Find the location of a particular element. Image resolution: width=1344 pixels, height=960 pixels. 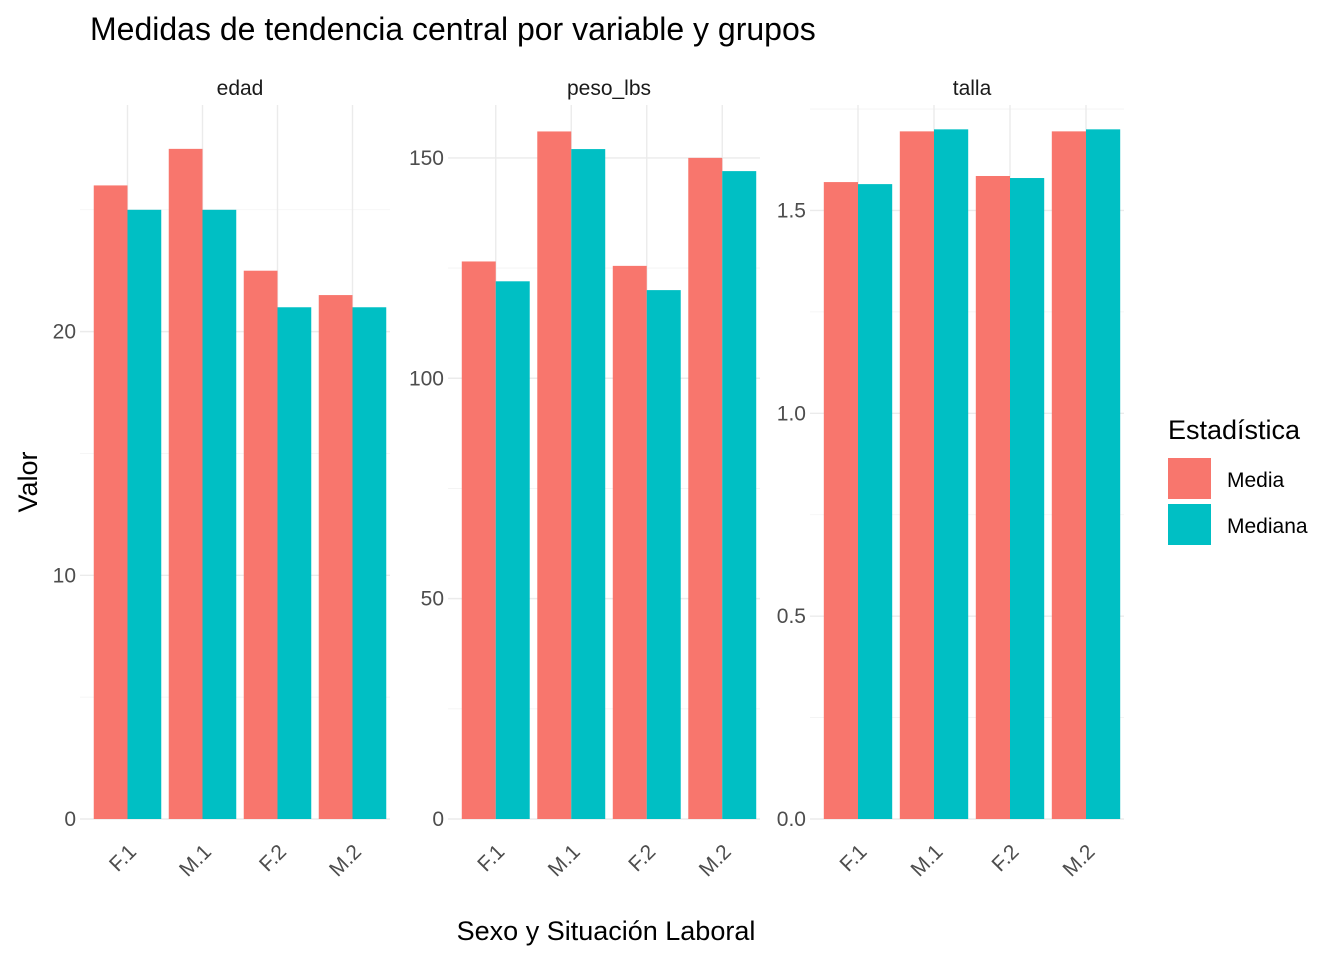

y-tick-label: 100 is located at coordinates (426, 378).